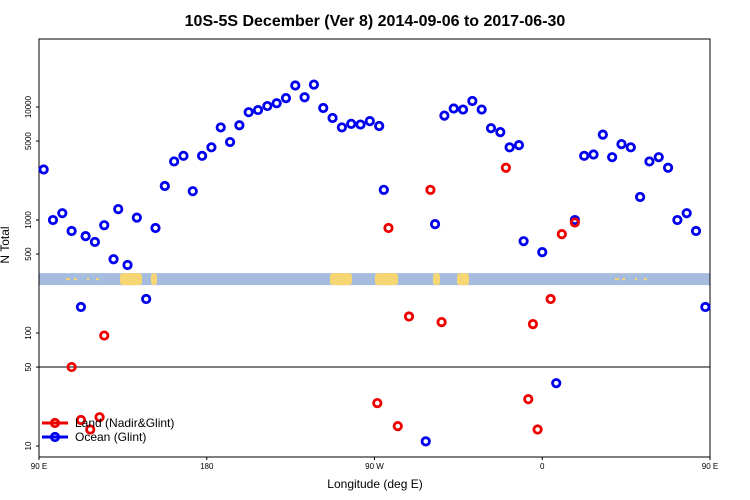 This screenshot has width=750, height=500. Describe the element at coordinates (28, 220) in the screenshot. I see `y-tick-label: 1000` at that location.